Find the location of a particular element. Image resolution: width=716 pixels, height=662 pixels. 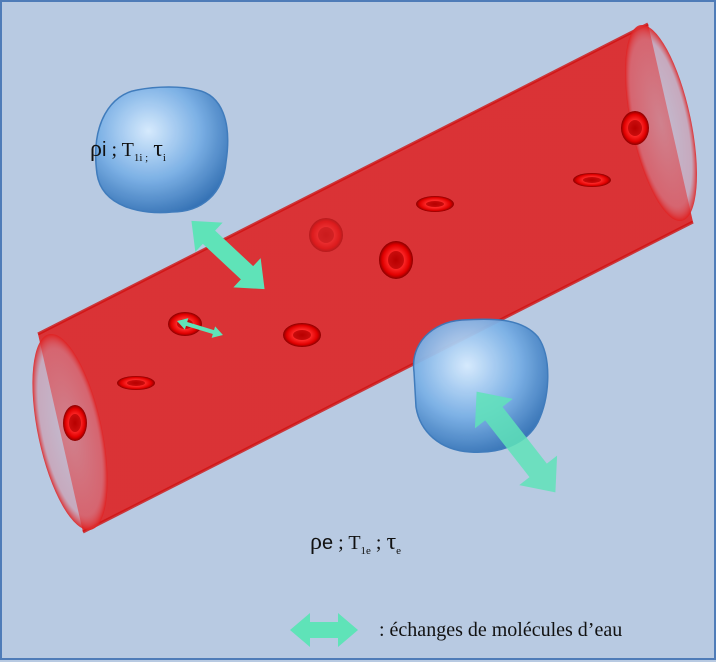

tau-subscript: i is located at coordinates (164, 158).